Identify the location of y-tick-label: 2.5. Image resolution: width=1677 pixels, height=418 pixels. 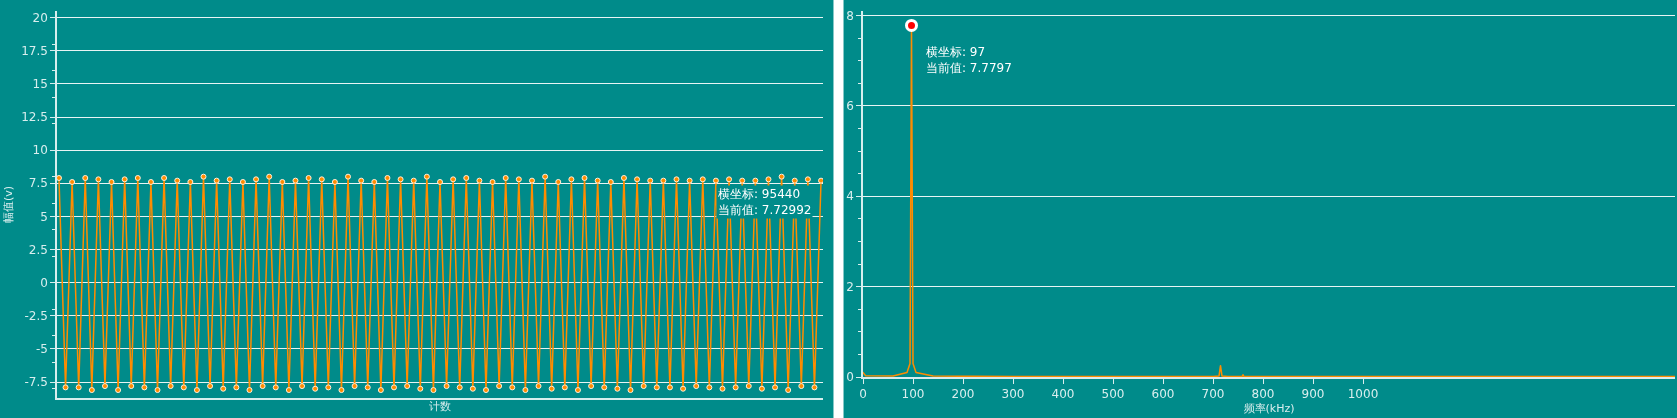
(38, 249).